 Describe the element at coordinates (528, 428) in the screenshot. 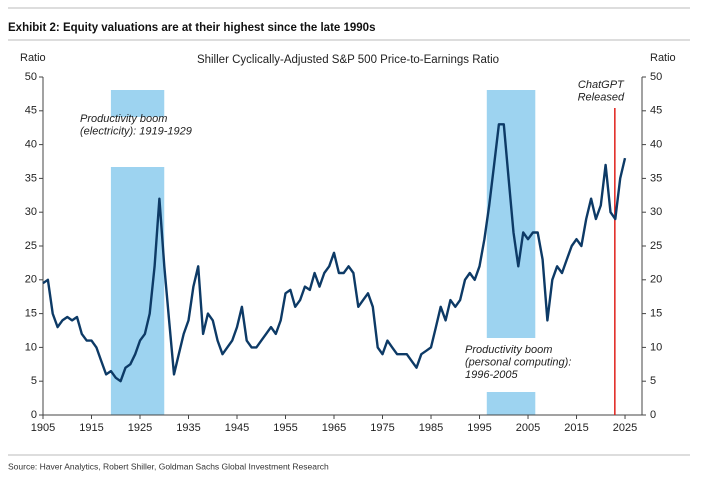

I see `x-tick-label: 2005` at that location.